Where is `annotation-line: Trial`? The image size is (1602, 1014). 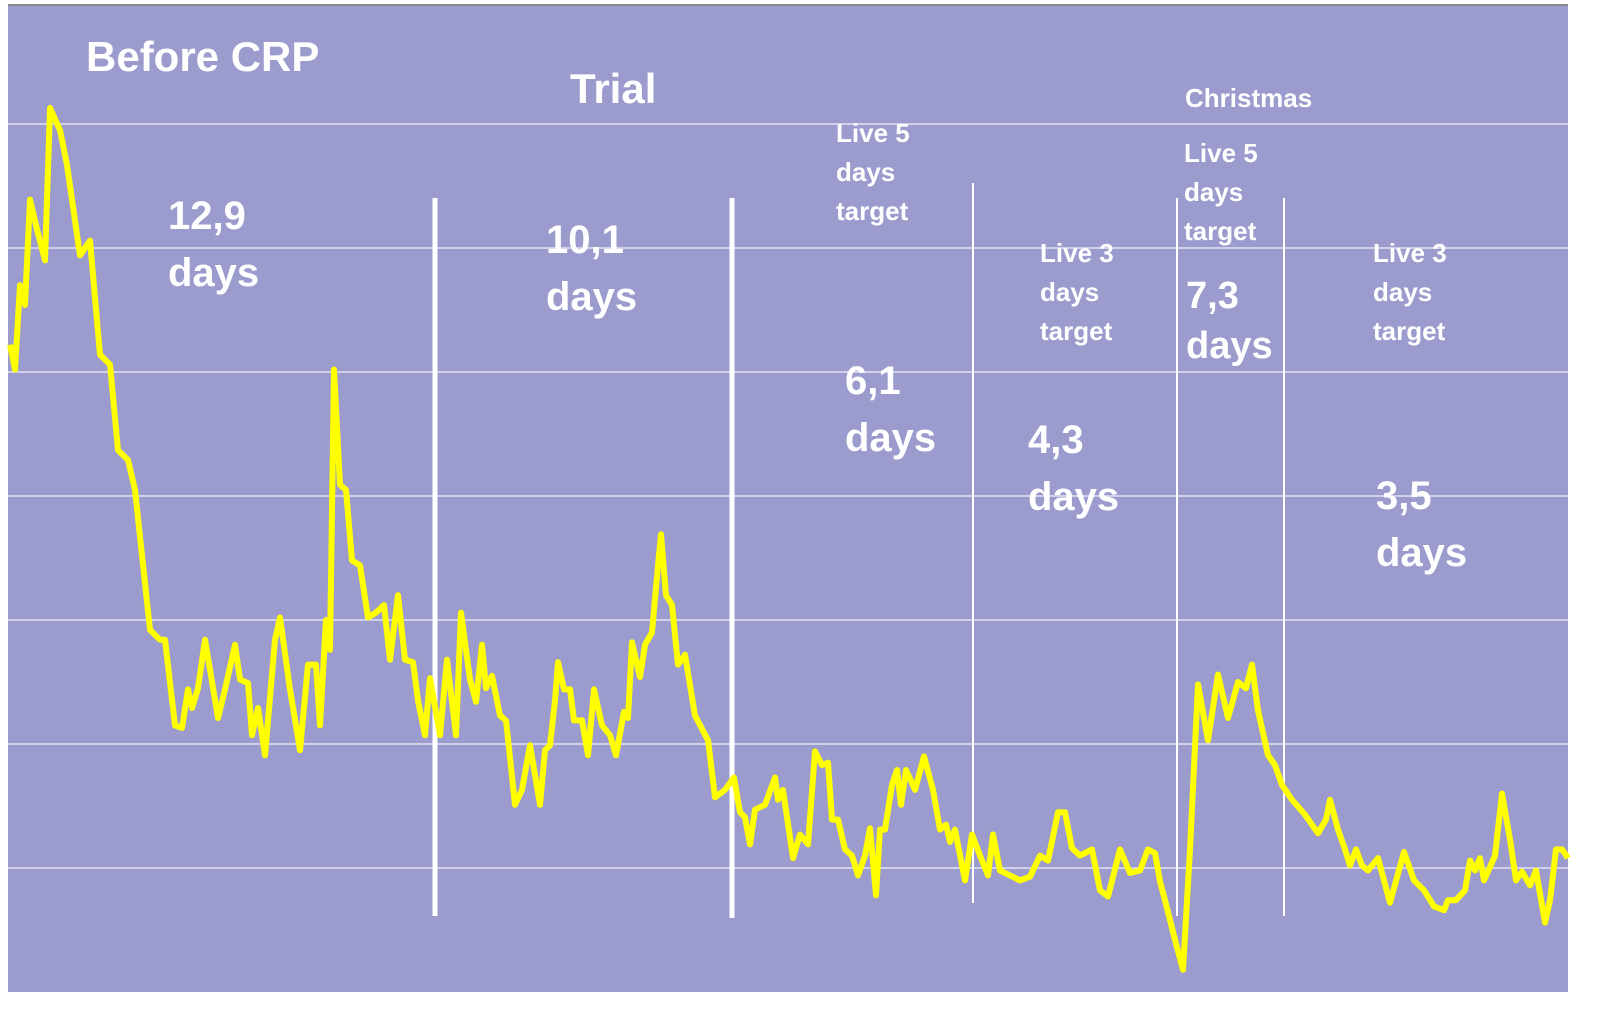 annotation-line: Trial is located at coordinates (613, 88).